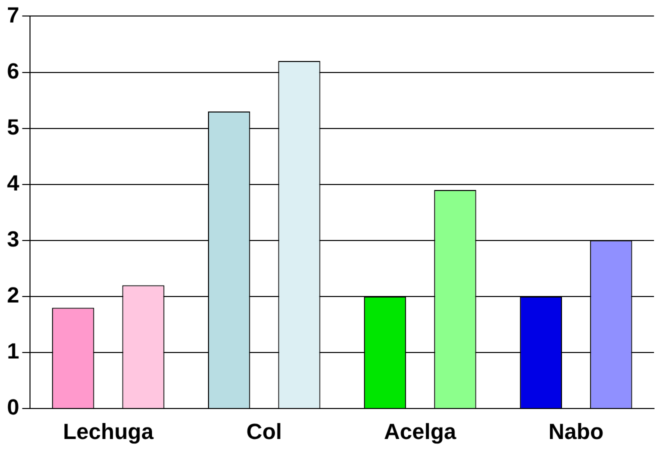 The width and height of the screenshot is (666, 453). I want to click on x-tick-label: Acelga, so click(420, 431).